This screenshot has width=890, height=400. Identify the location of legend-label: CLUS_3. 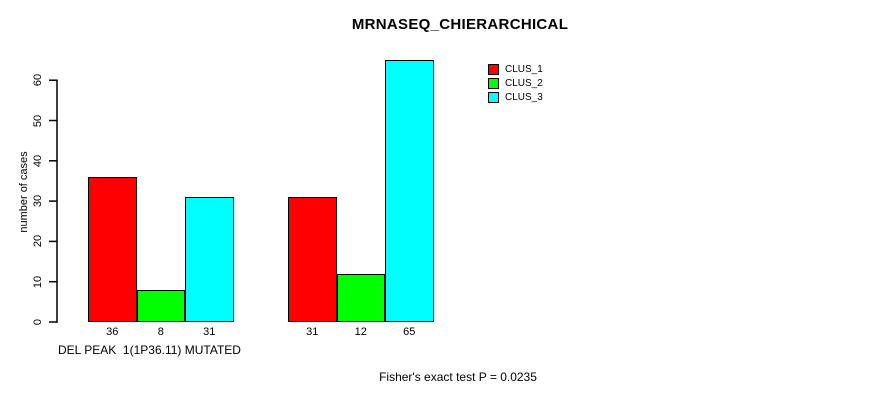
(524, 97).